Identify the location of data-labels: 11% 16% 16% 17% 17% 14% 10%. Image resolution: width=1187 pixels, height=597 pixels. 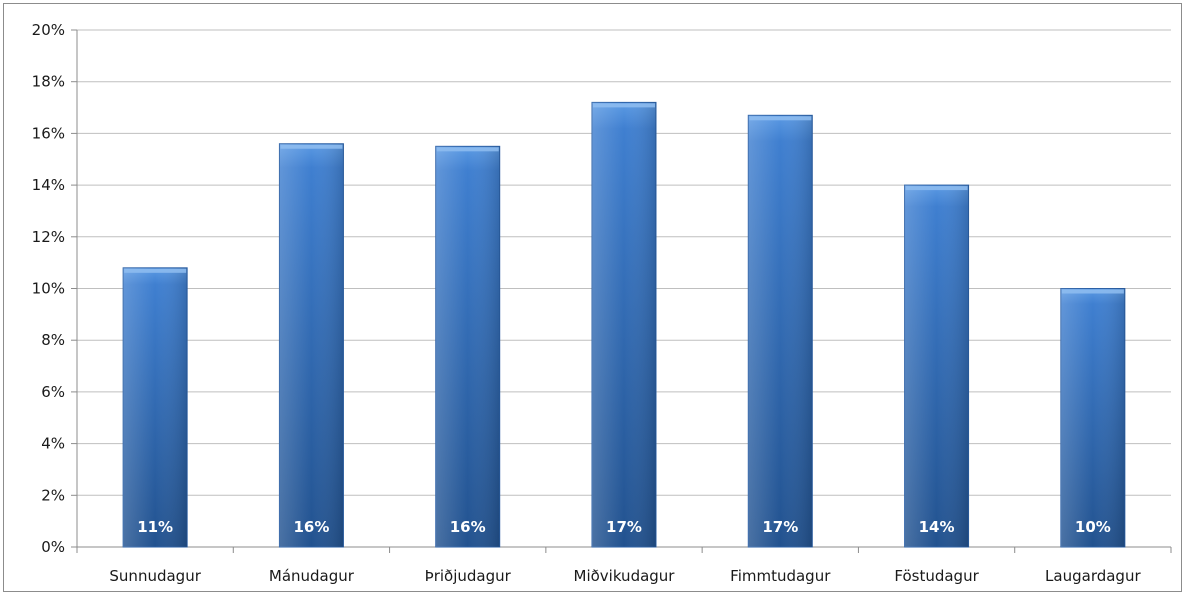
(624, 527).